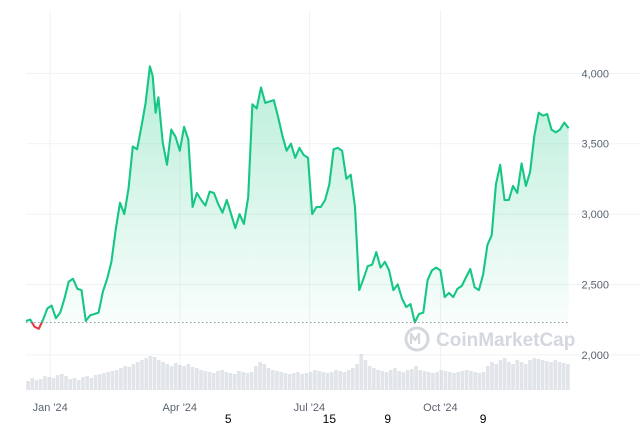  What do you see at coordinates (298, 372) in the screenshot?
I see `volume-bars` at bounding box center [298, 372].